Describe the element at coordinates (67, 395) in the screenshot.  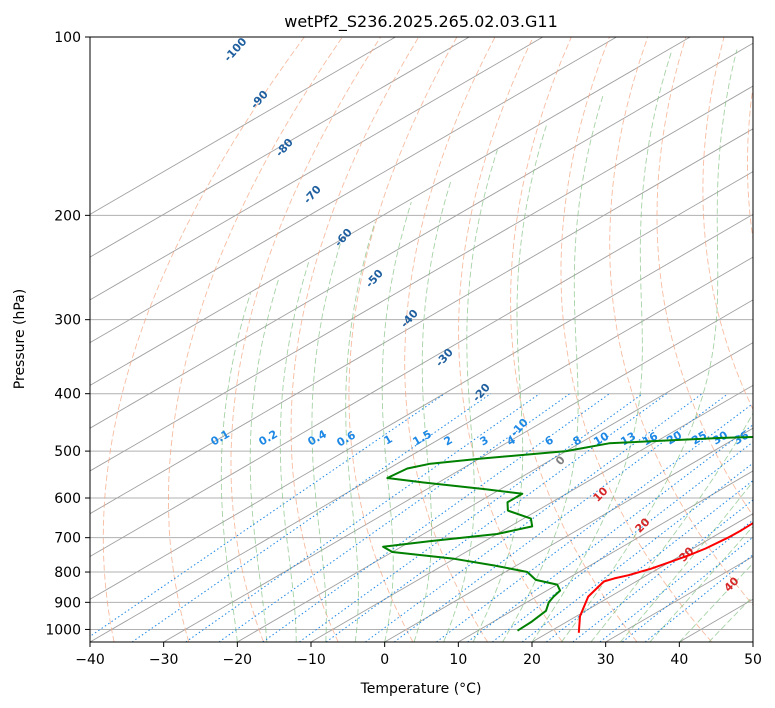
I see `y-tick-label: 400` at that location.